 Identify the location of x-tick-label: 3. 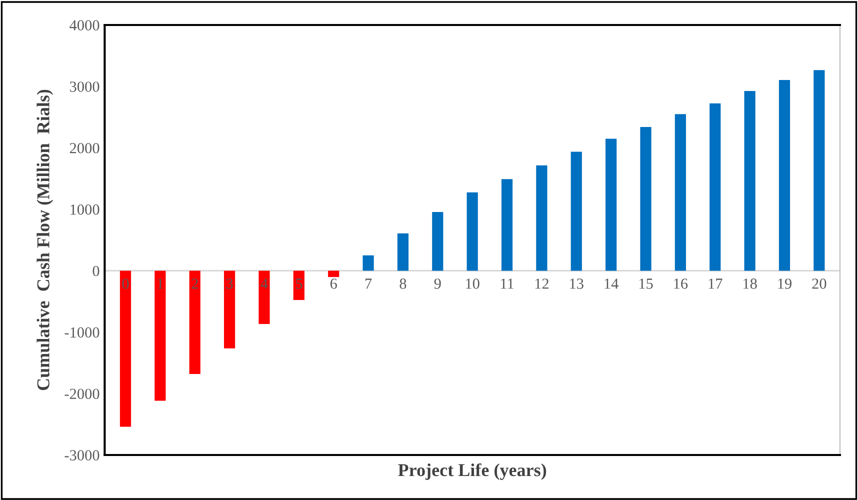
(229, 283).